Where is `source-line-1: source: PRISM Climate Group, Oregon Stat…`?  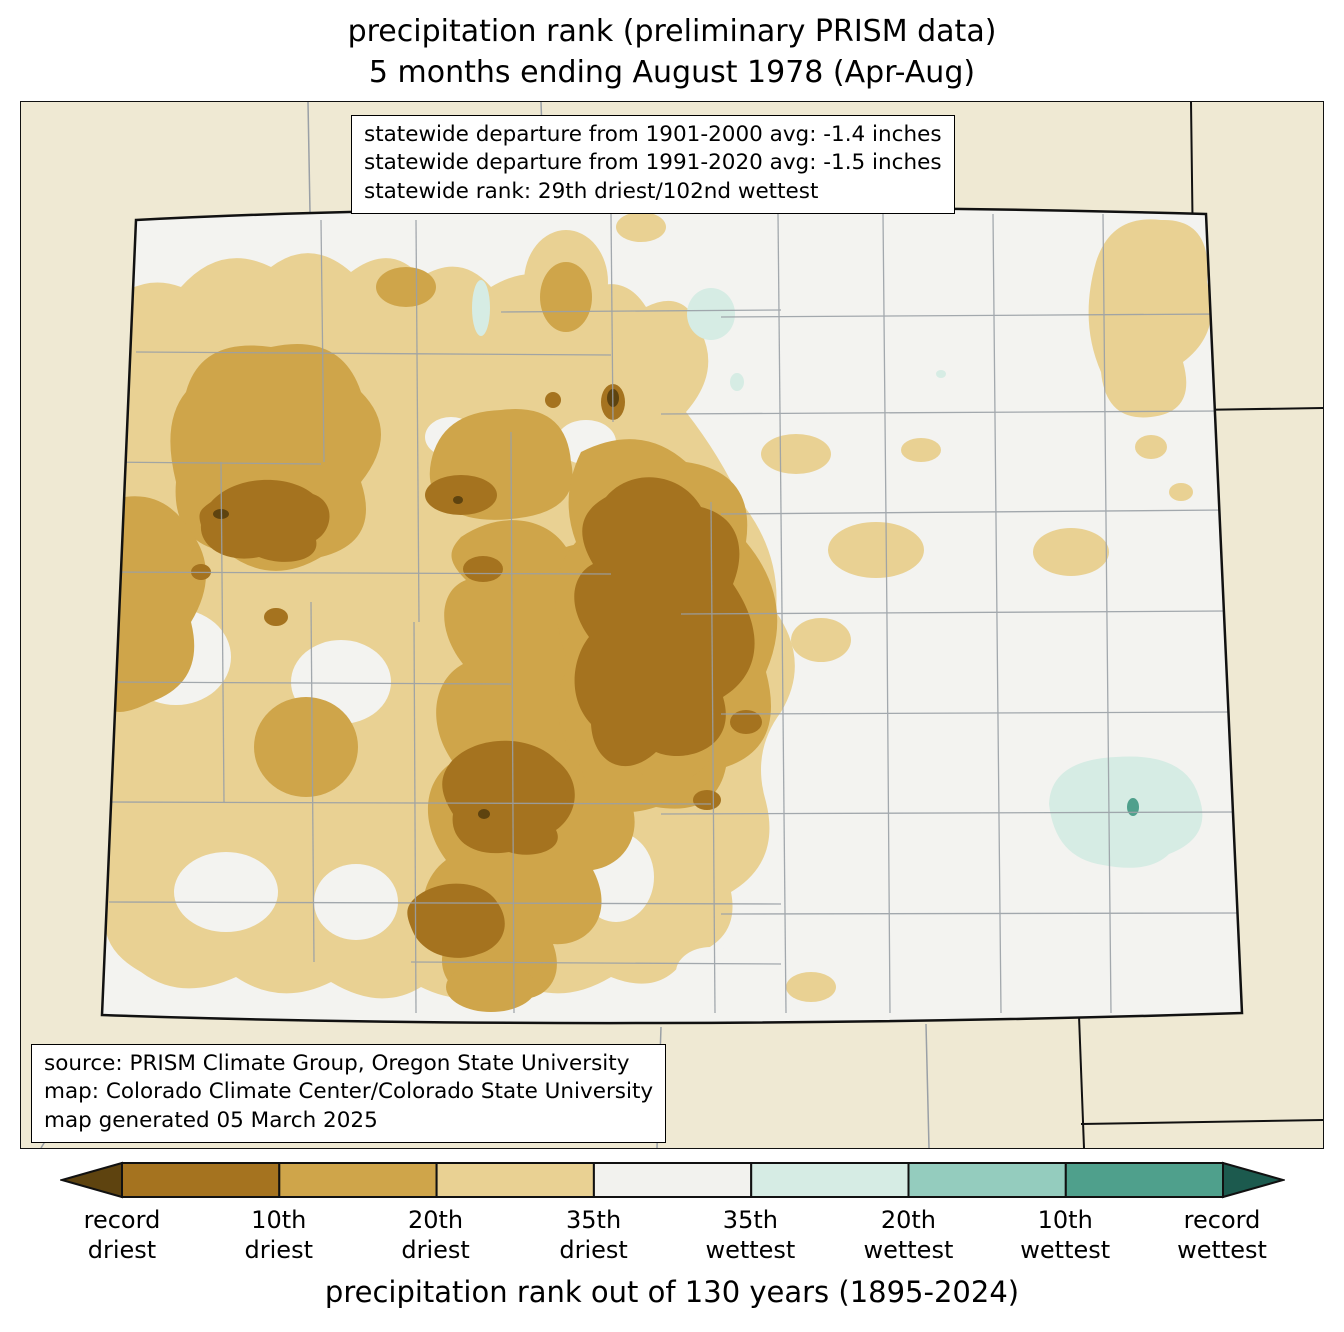
source-line-1: source: PRISM Climate Group, Oregon Stat… is located at coordinates (337, 1063).